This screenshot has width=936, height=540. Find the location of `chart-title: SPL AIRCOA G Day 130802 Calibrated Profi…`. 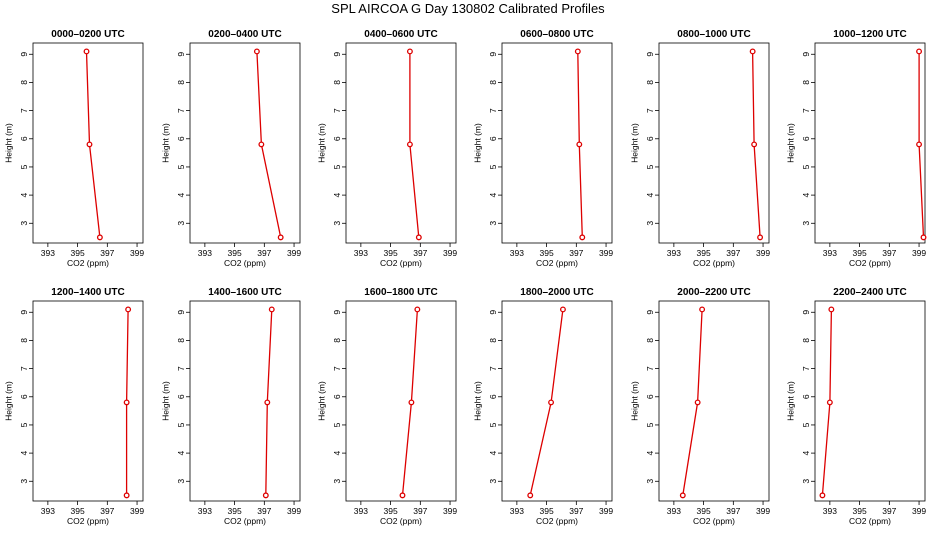

chart-title: SPL AIRCOA G Day 130802 Calibrated Profi… is located at coordinates (468, 8).